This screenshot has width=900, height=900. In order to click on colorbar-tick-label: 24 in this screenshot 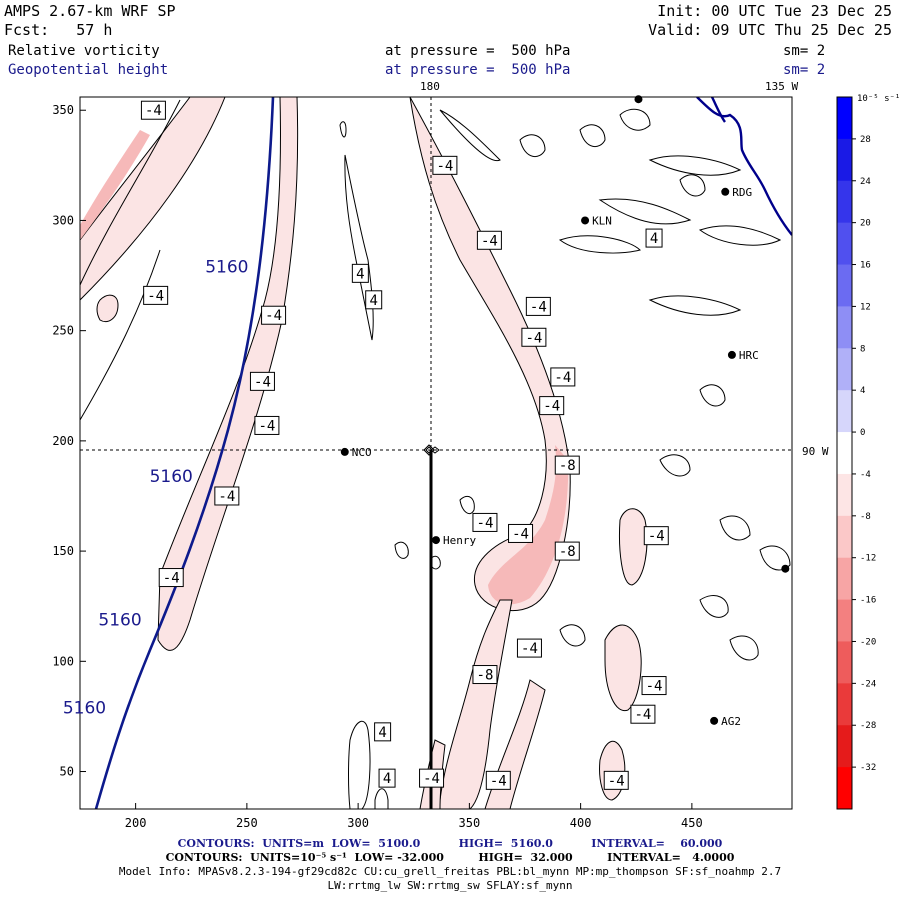, I will do `click(865, 182)`.